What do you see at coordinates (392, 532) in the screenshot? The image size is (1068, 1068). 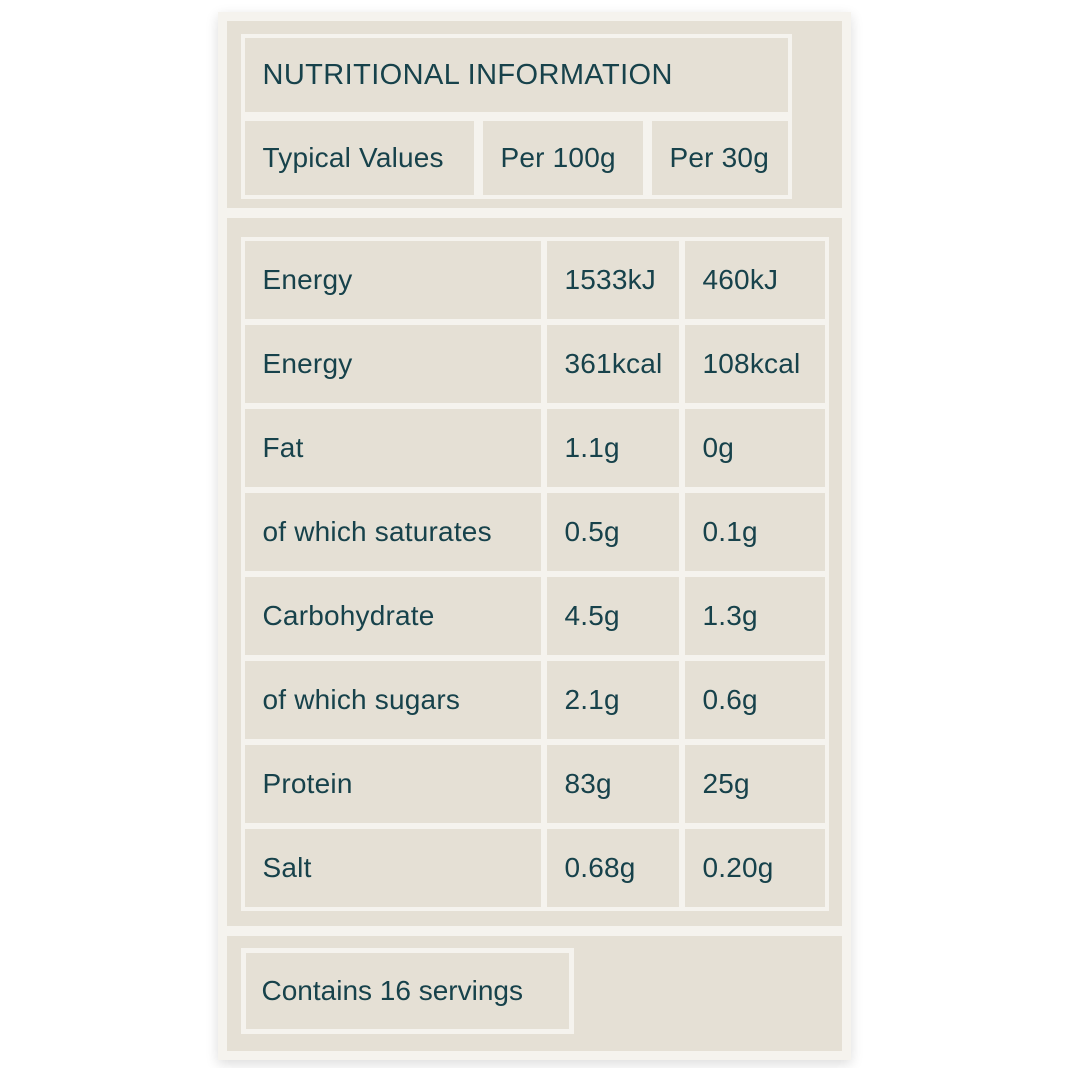 I see `nutrient-label: of which saturates` at bounding box center [392, 532].